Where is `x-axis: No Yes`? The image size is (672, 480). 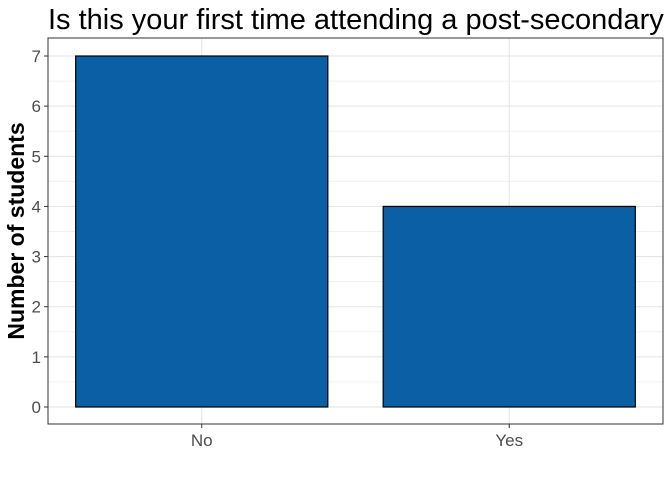 x-axis: No Yes is located at coordinates (357, 437).